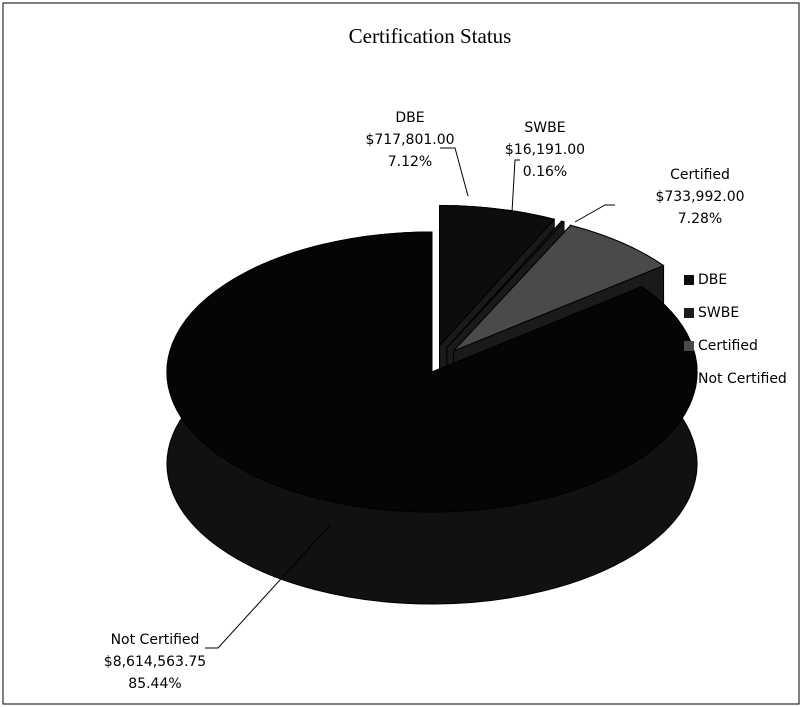  I want to click on data-label-value: $8,614,563.75, so click(155, 662).